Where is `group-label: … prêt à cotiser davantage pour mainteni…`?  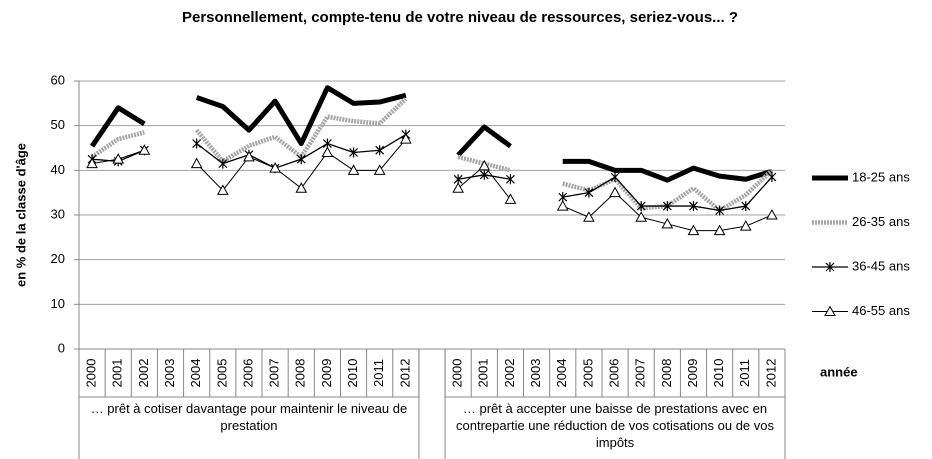
group-label: … prêt à cotiser davantage pour mainteni… is located at coordinates (249, 417).